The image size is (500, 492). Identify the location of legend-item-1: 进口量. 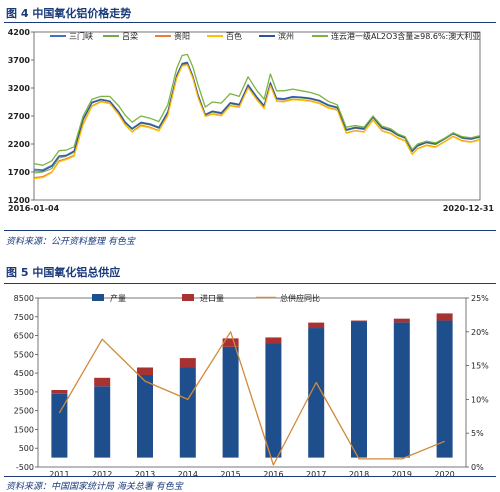
(203, 298).